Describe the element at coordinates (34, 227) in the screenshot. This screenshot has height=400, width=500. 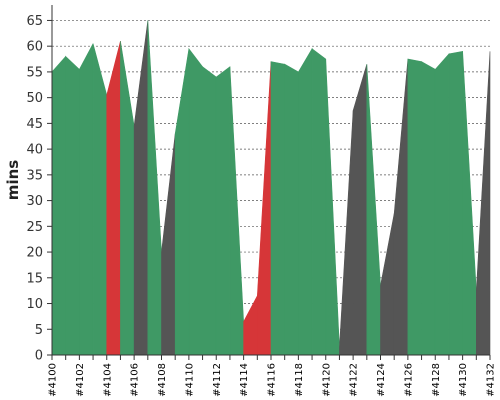
I see `y-tick-label: 25` at that location.